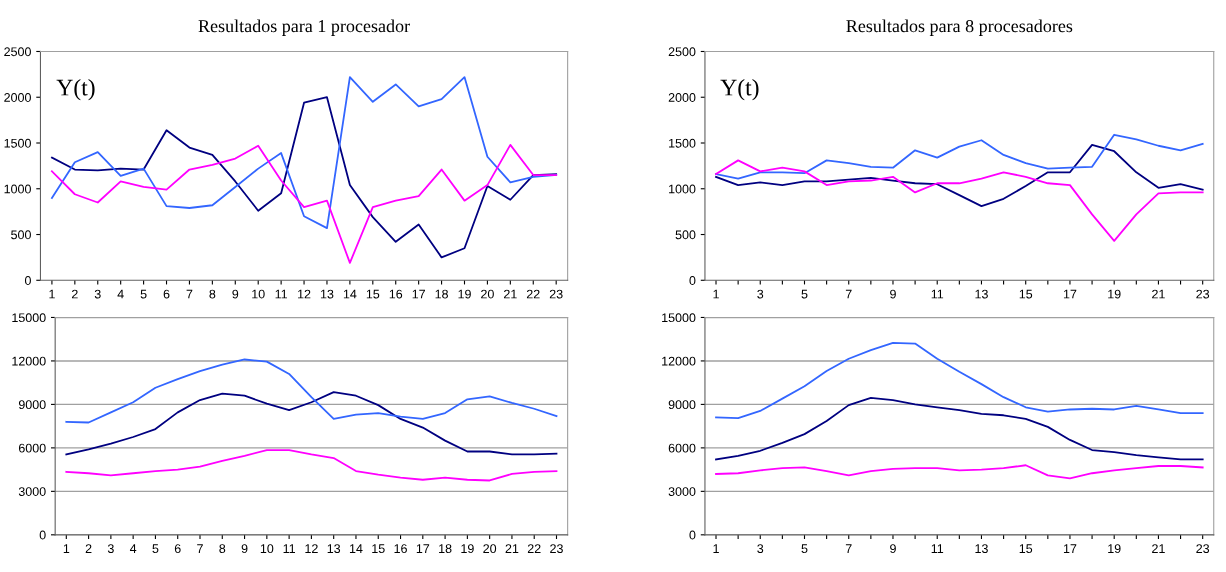 The height and width of the screenshot is (572, 1226). Describe the element at coordinates (400, 549) in the screenshot. I see `x-tick-label: 16` at that location.